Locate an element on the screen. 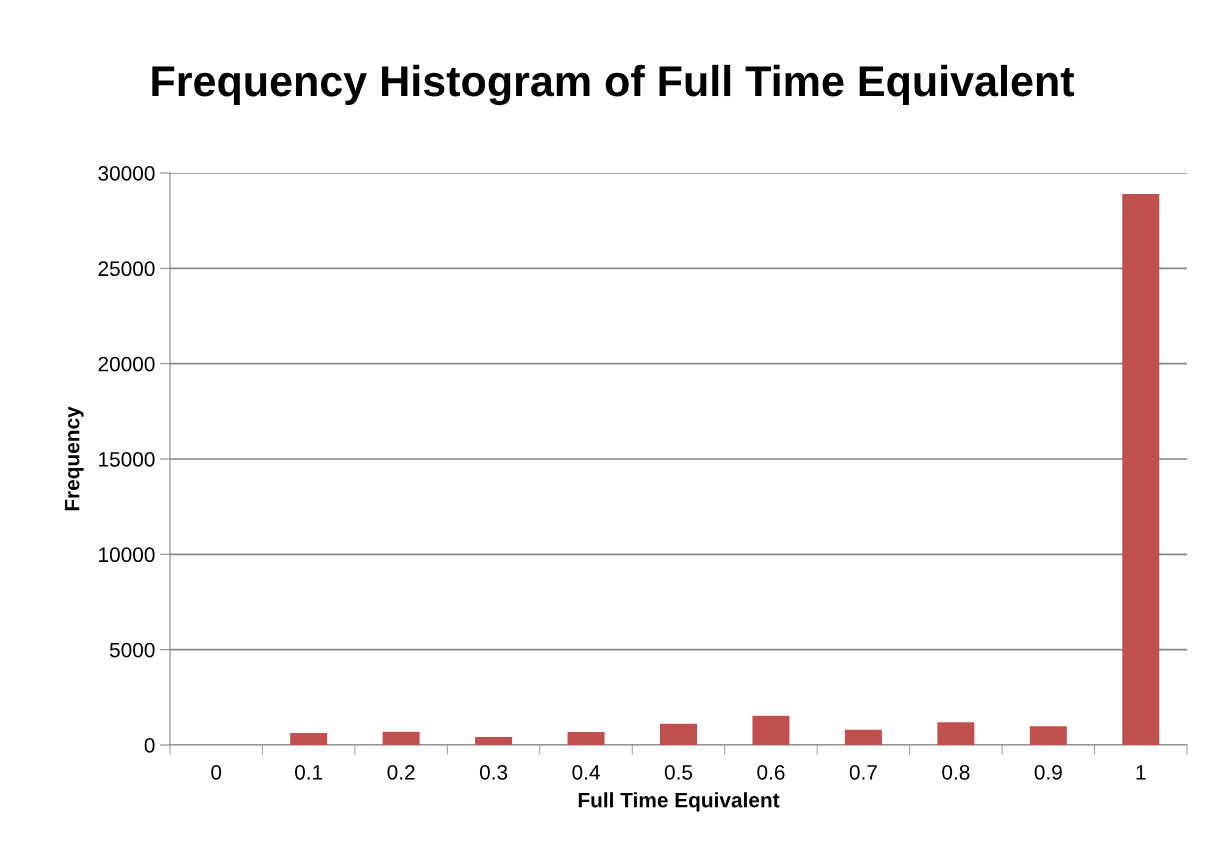 The width and height of the screenshot is (1212, 857). y-tick-label: 0 is located at coordinates (149, 745).